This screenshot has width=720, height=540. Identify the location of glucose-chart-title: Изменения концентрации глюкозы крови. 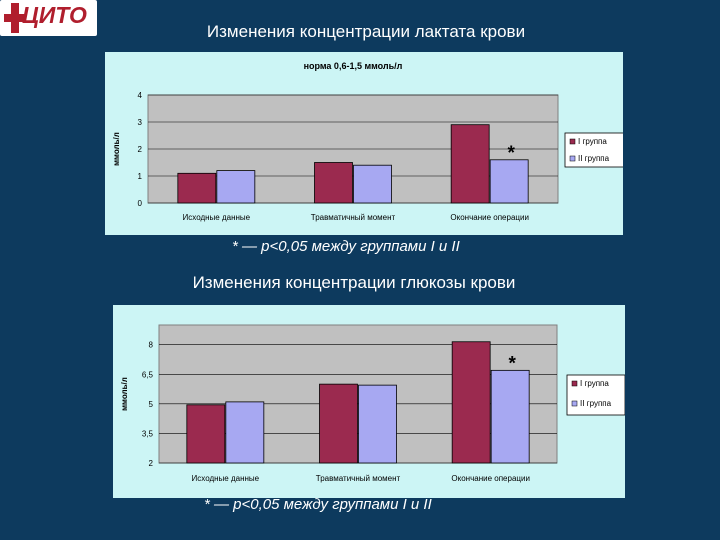
(354, 282).